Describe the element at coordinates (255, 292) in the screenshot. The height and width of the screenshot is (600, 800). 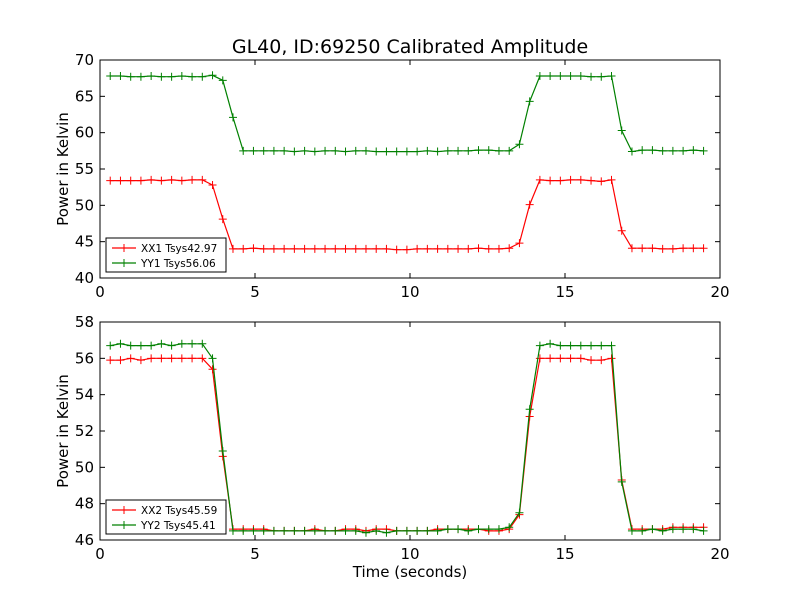
I see `x-tick-label: 5` at that location.